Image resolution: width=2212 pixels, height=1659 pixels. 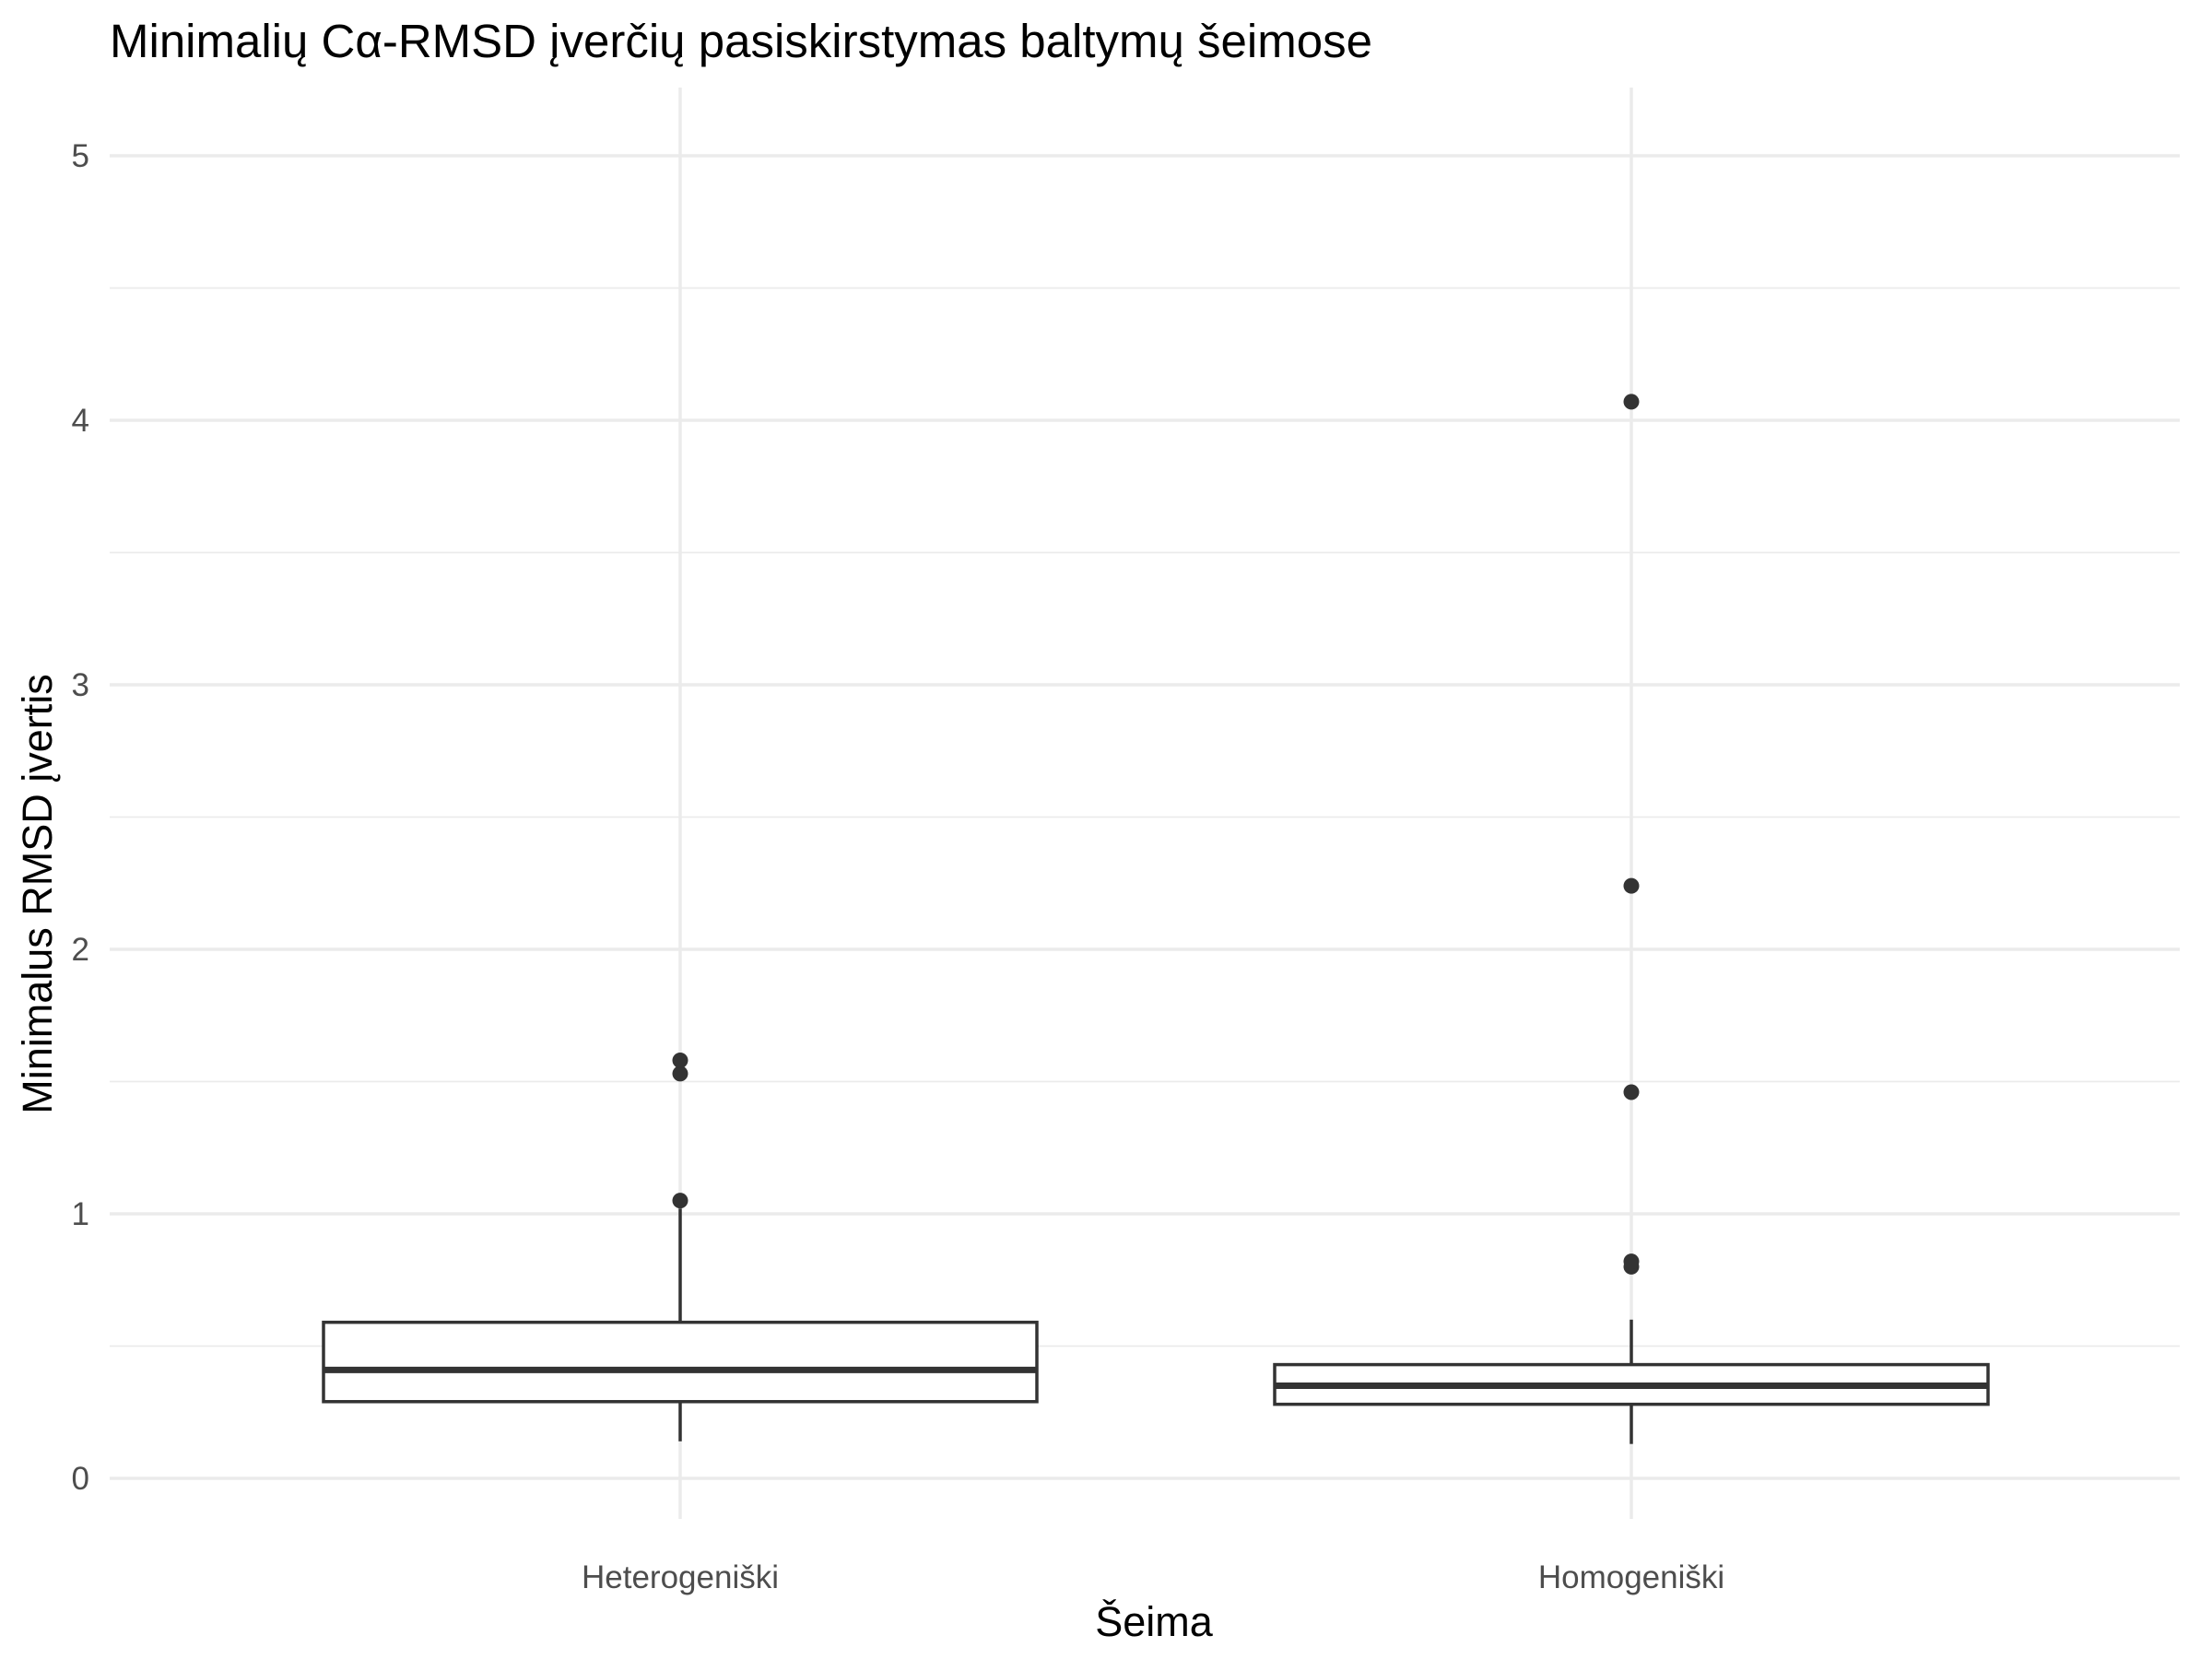 What do you see at coordinates (680, 1362) in the screenshot?
I see `box-iqr` at bounding box center [680, 1362].